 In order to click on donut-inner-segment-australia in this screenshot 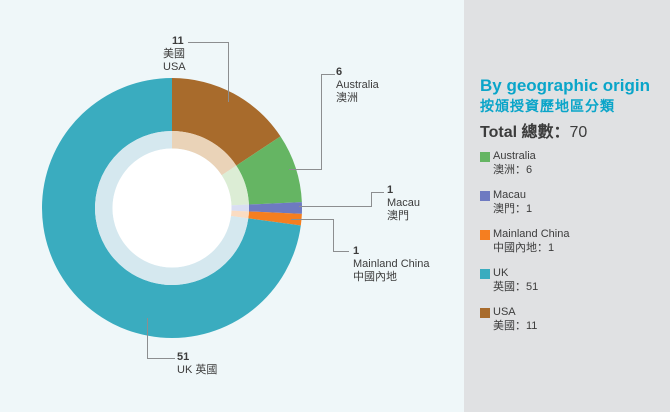, I will do `click(235, 185)`.